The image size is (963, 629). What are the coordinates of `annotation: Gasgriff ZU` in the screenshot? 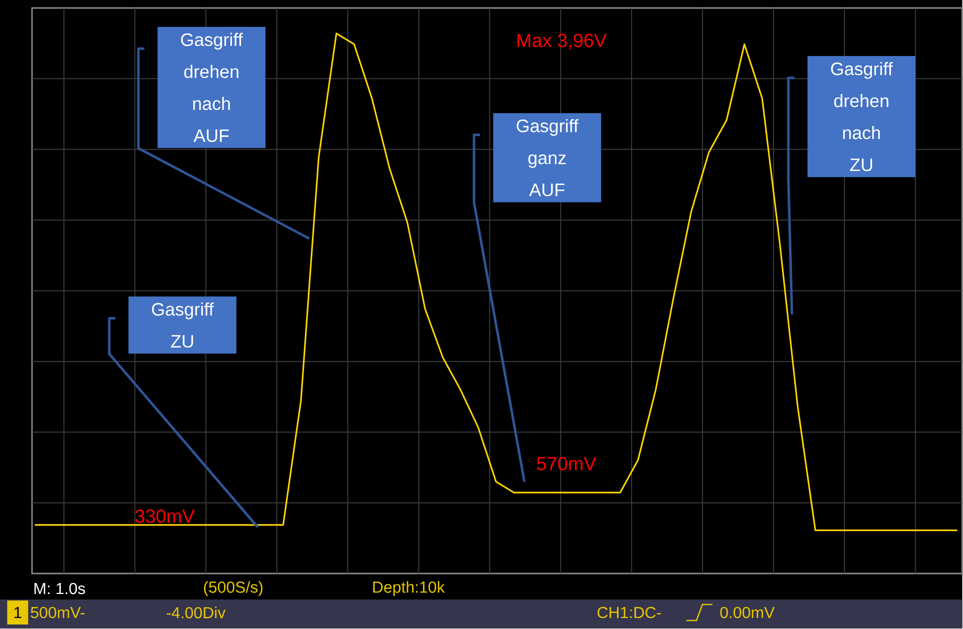 It's located at (183, 325).